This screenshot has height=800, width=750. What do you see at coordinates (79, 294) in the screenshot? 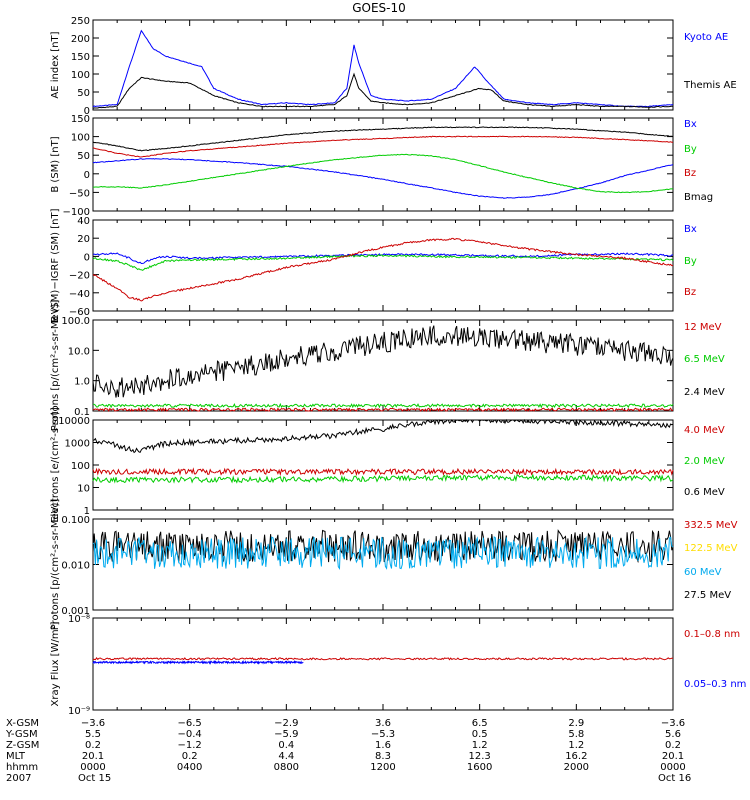
I see `y-tick-label: −40` at bounding box center [79, 294].